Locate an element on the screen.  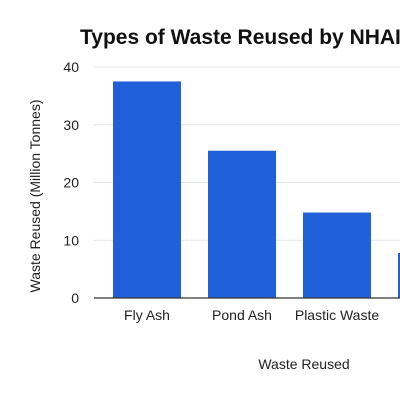
y-tick-label: 10 is located at coordinates (71, 240).